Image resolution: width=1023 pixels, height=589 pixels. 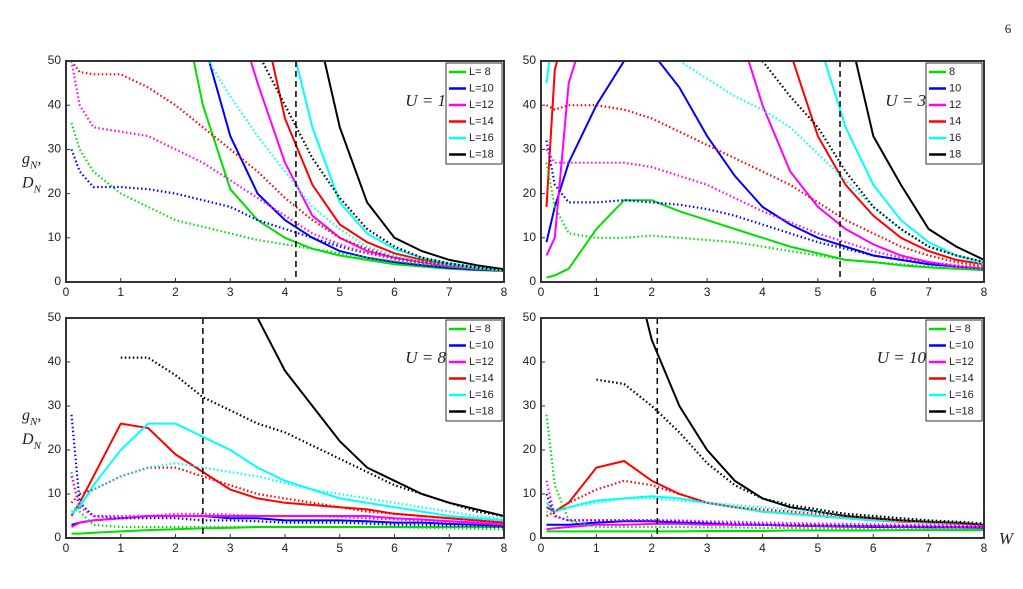 What do you see at coordinates (902, 357) in the screenshot?
I see `annotation: U = 10` at bounding box center [902, 357].